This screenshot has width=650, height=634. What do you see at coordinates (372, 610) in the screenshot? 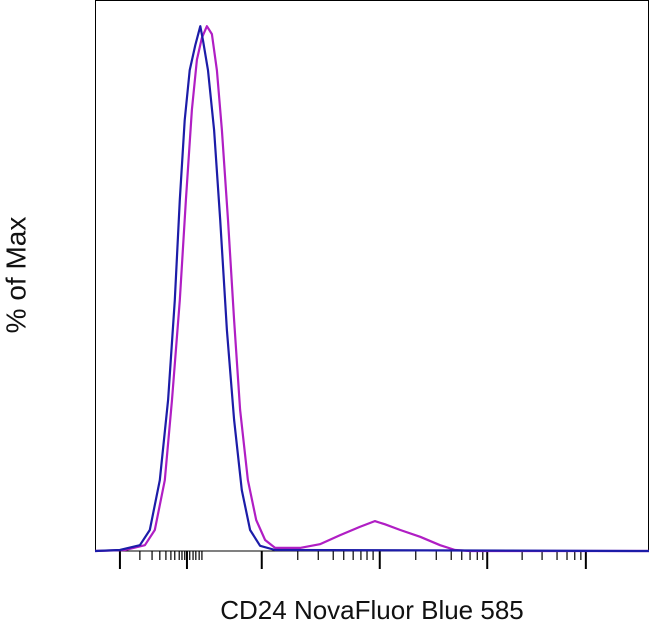
I see `x-axis-label: CD24 NovaFluor Blue 585` at bounding box center [372, 610].